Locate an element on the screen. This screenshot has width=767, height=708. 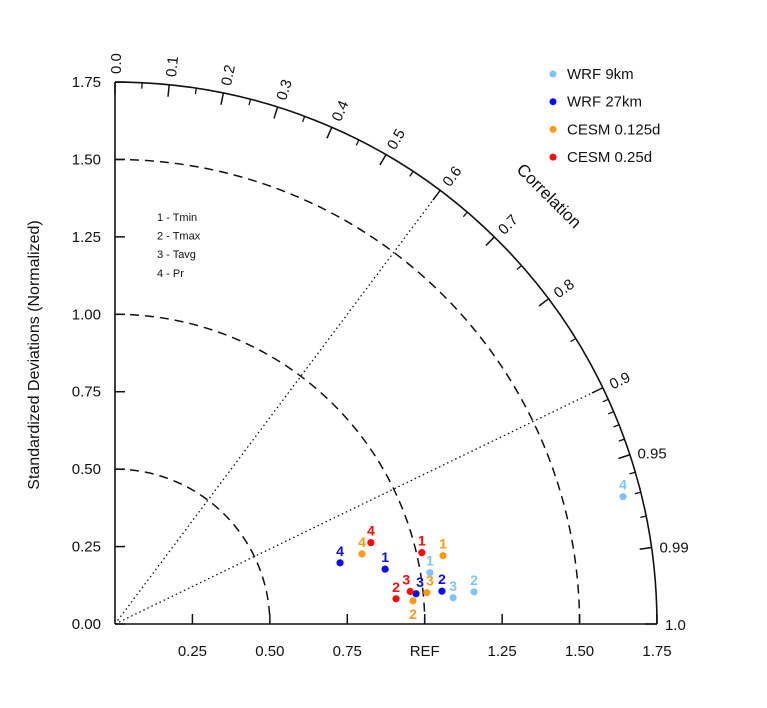
legend-label: WRF 27km is located at coordinates (604, 102).